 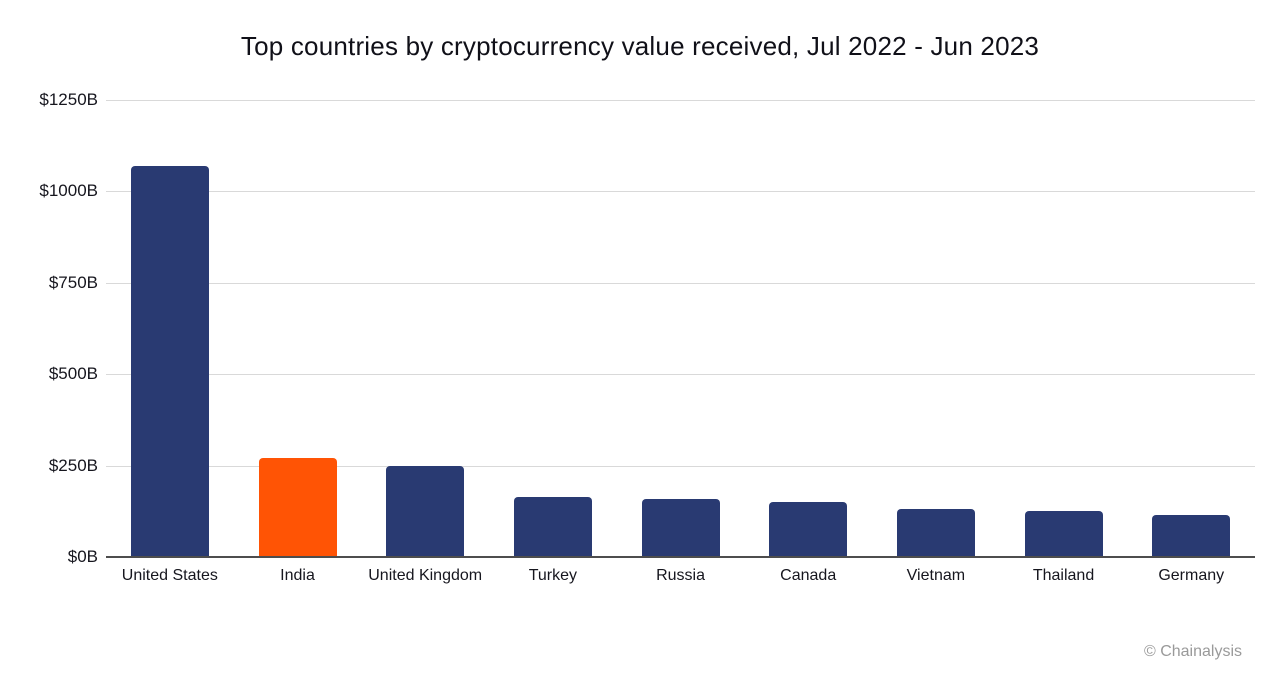 What do you see at coordinates (73, 465) in the screenshot?
I see `y-tick-label: $250B` at bounding box center [73, 465].